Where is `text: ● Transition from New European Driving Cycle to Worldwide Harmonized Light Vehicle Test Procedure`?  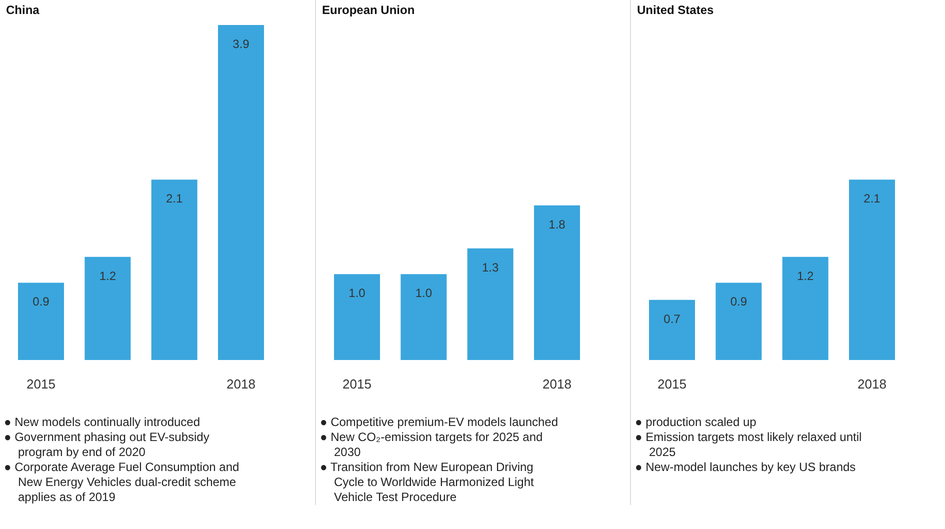 text: ● Transition from New European Driving Cycle to Worldwide Harmonized Light Vehicle Test Procedure is located at coordinates (427, 482).